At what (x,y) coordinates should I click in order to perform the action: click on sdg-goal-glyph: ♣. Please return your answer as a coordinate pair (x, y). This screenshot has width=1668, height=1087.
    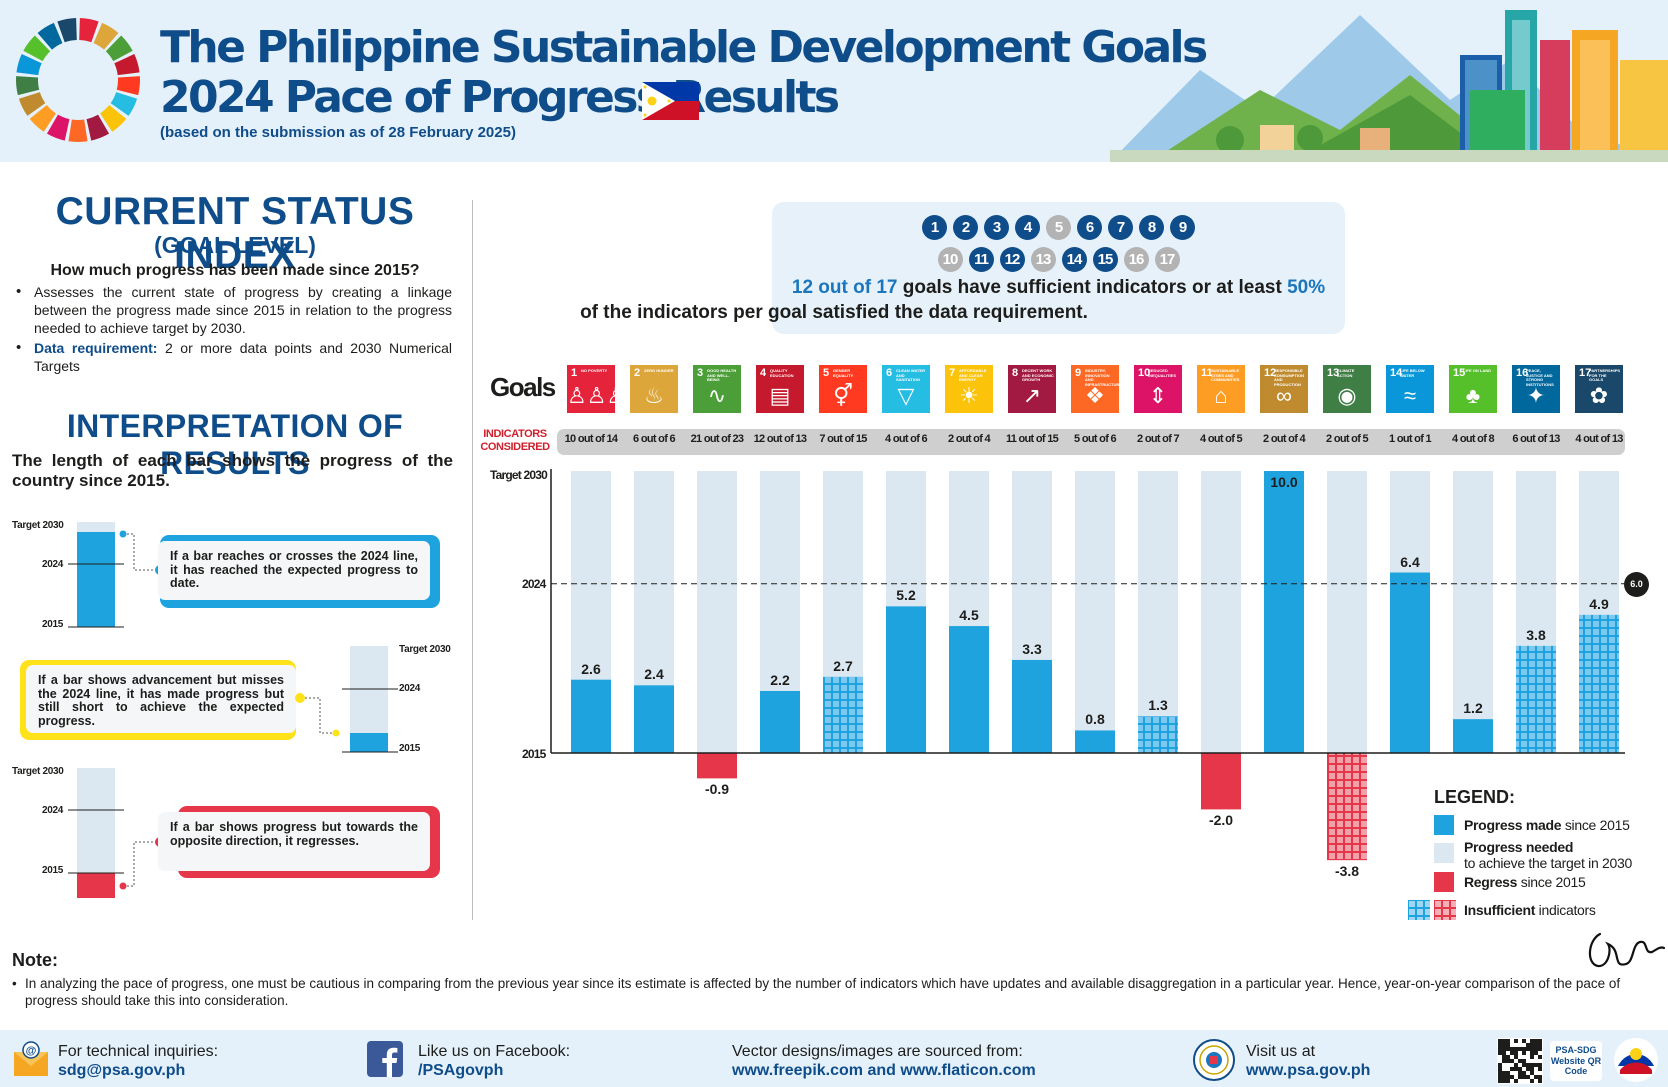
    Looking at the image, I should click on (1473, 395).